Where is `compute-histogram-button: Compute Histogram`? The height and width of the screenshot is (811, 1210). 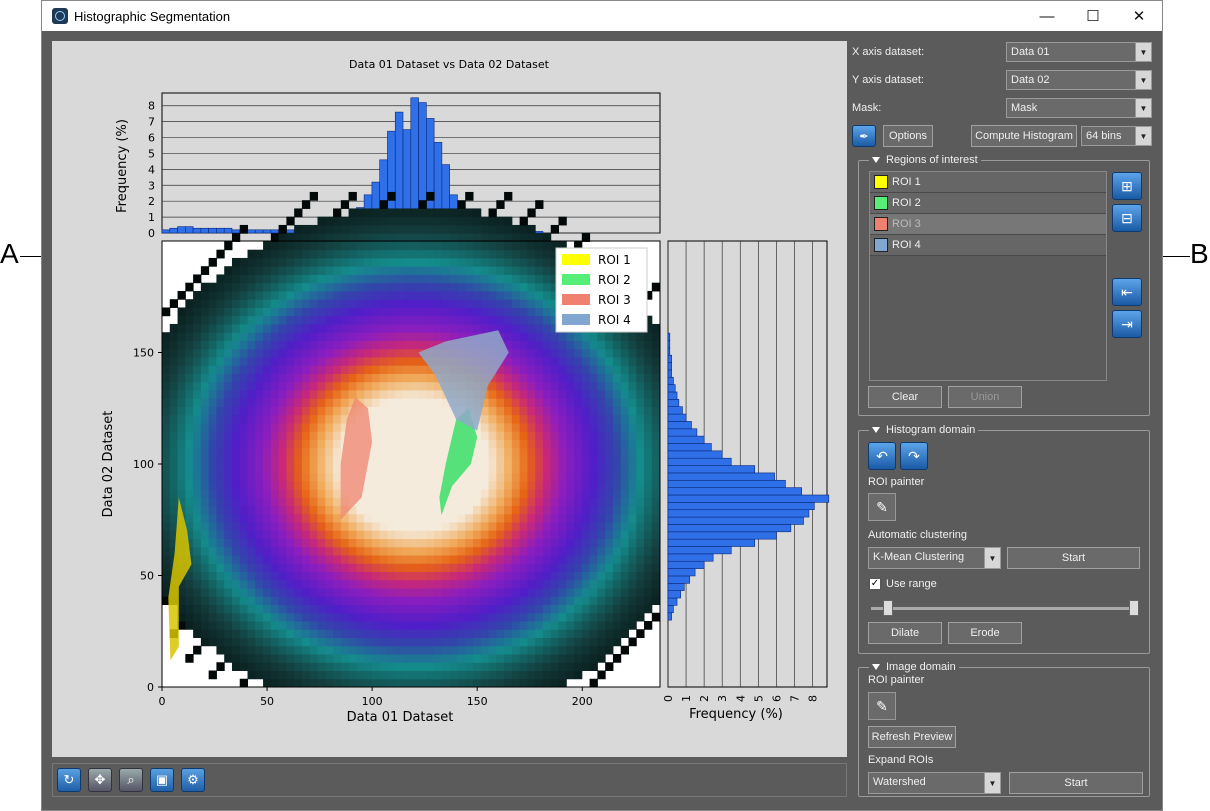
compute-histogram-button: Compute Histogram is located at coordinates (1024, 136).